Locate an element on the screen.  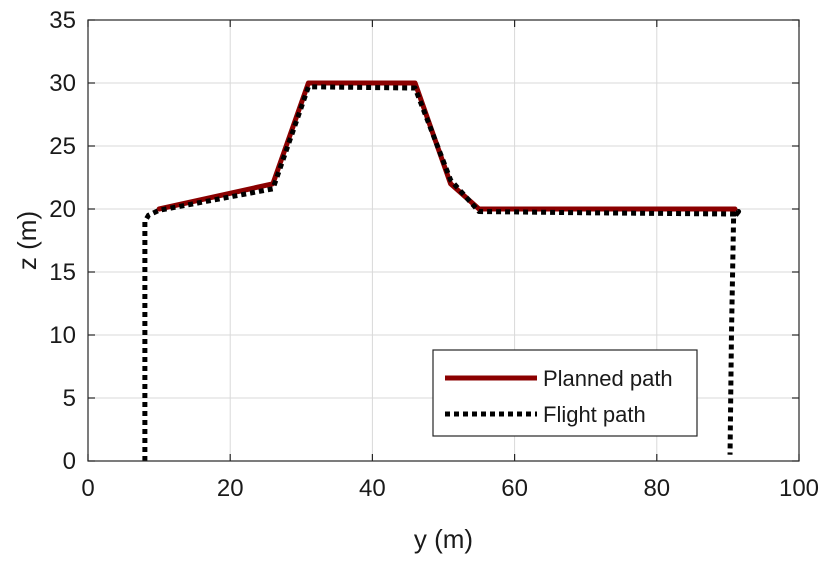
x-axis-label: y (m) is located at coordinates (443, 539).